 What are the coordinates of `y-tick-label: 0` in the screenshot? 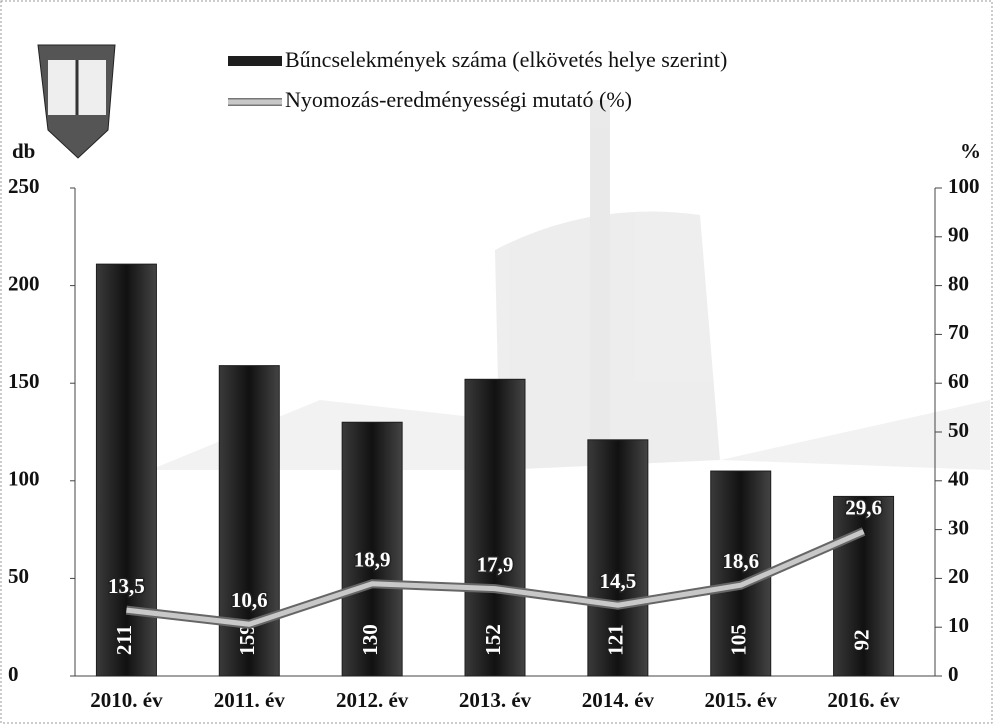 It's located at (13, 674).